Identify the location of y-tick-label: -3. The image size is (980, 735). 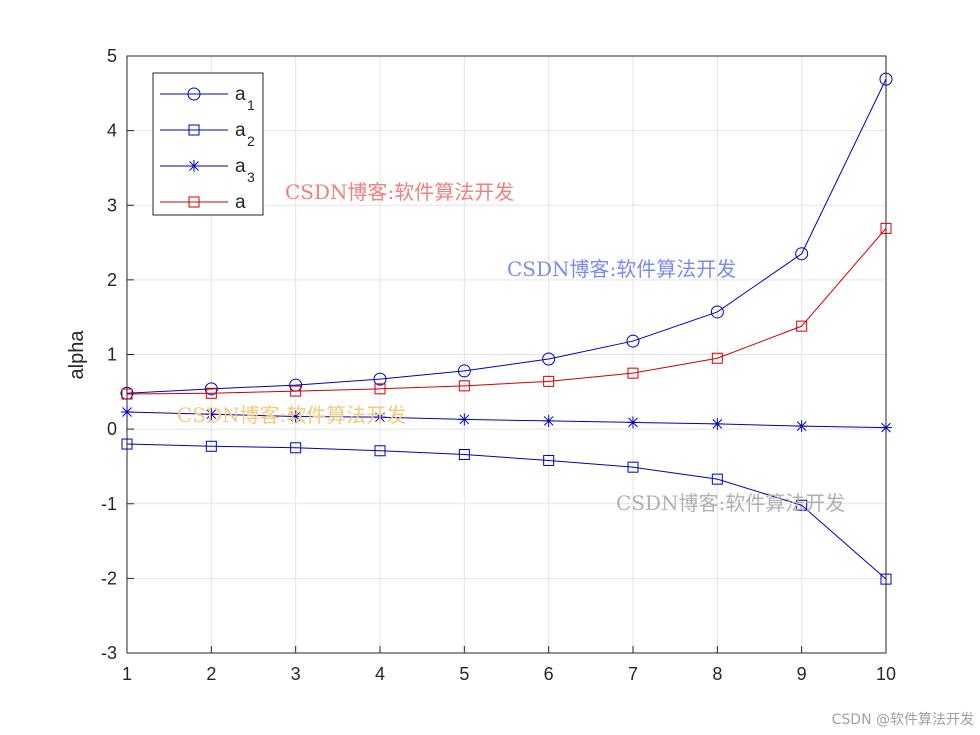
(109, 653).